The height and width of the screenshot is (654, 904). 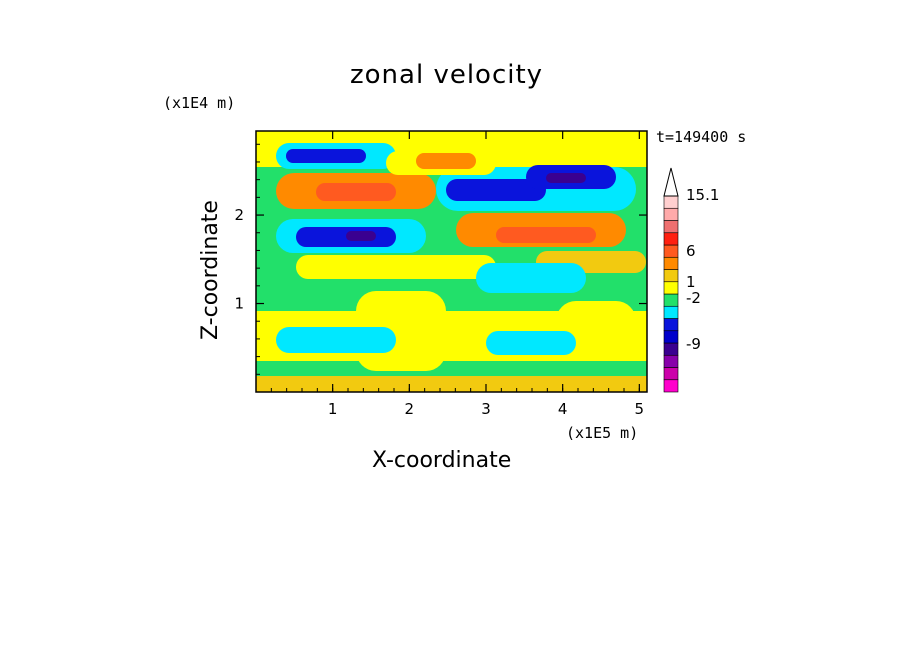 What do you see at coordinates (640, 409) in the screenshot?
I see `x-tick-label: 5` at bounding box center [640, 409].